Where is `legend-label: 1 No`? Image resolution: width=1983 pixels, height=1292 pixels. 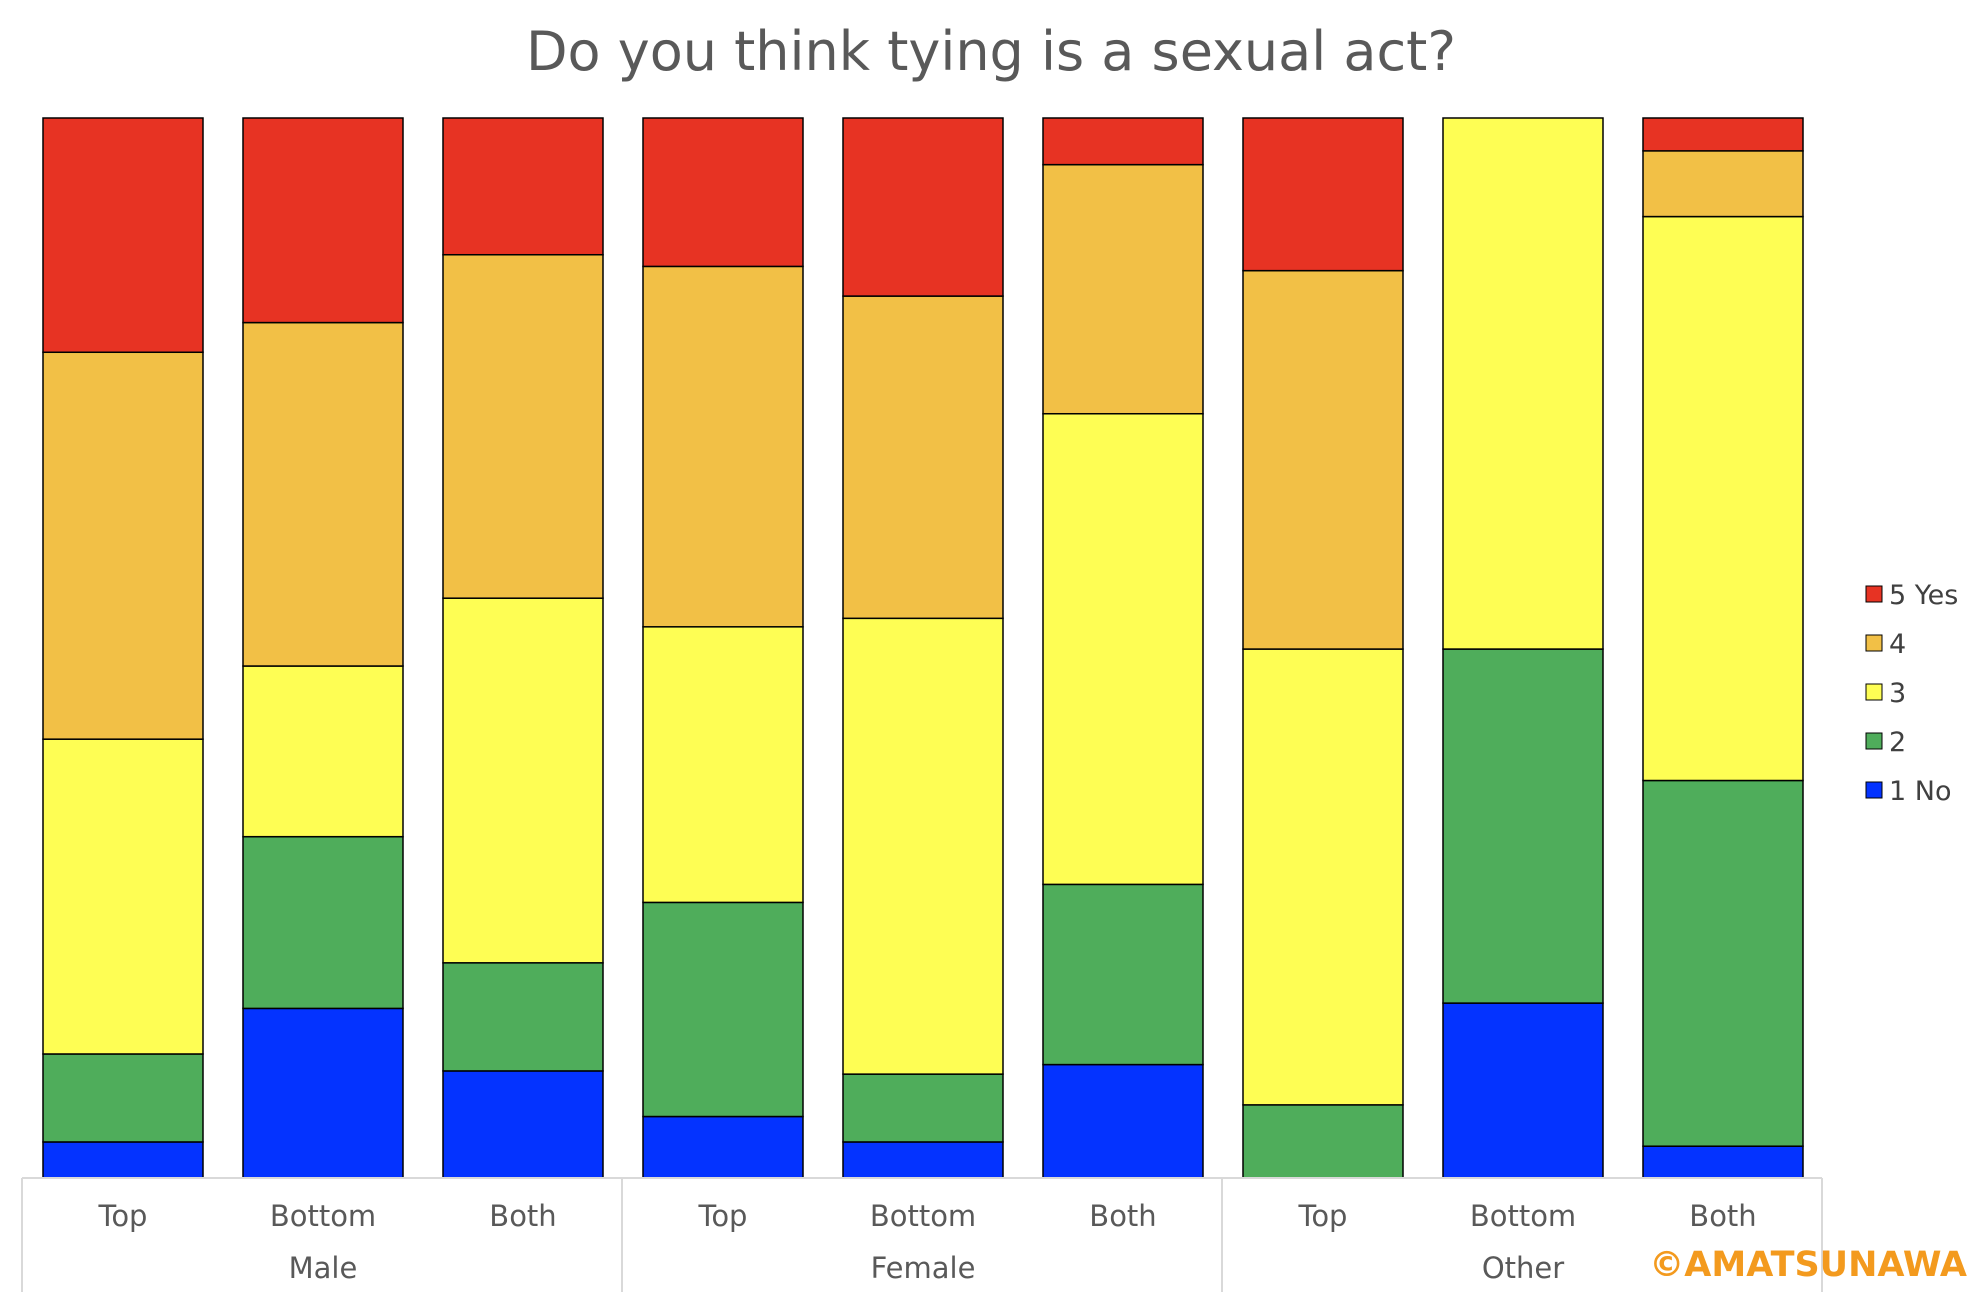
legend-label: 1 No is located at coordinates (1920, 791).